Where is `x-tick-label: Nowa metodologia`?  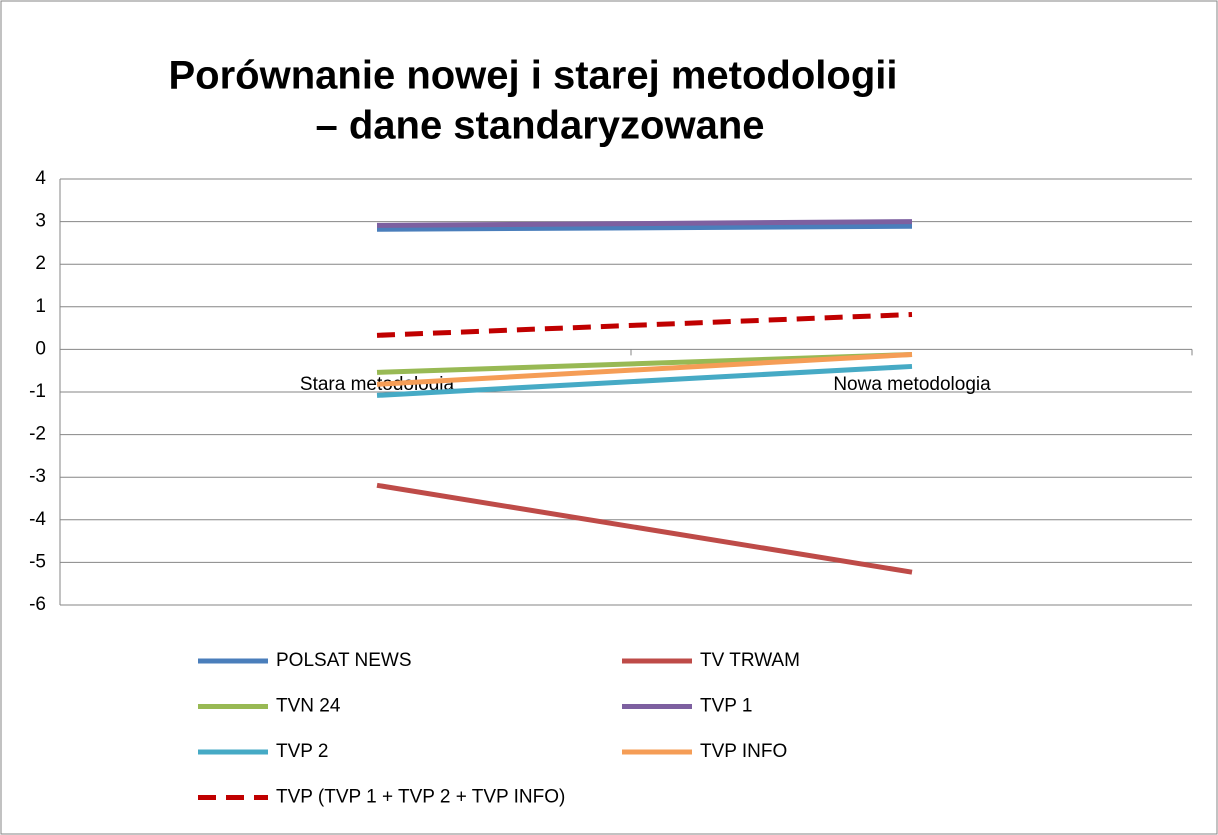
x-tick-label: Nowa metodologia is located at coordinates (912, 384).